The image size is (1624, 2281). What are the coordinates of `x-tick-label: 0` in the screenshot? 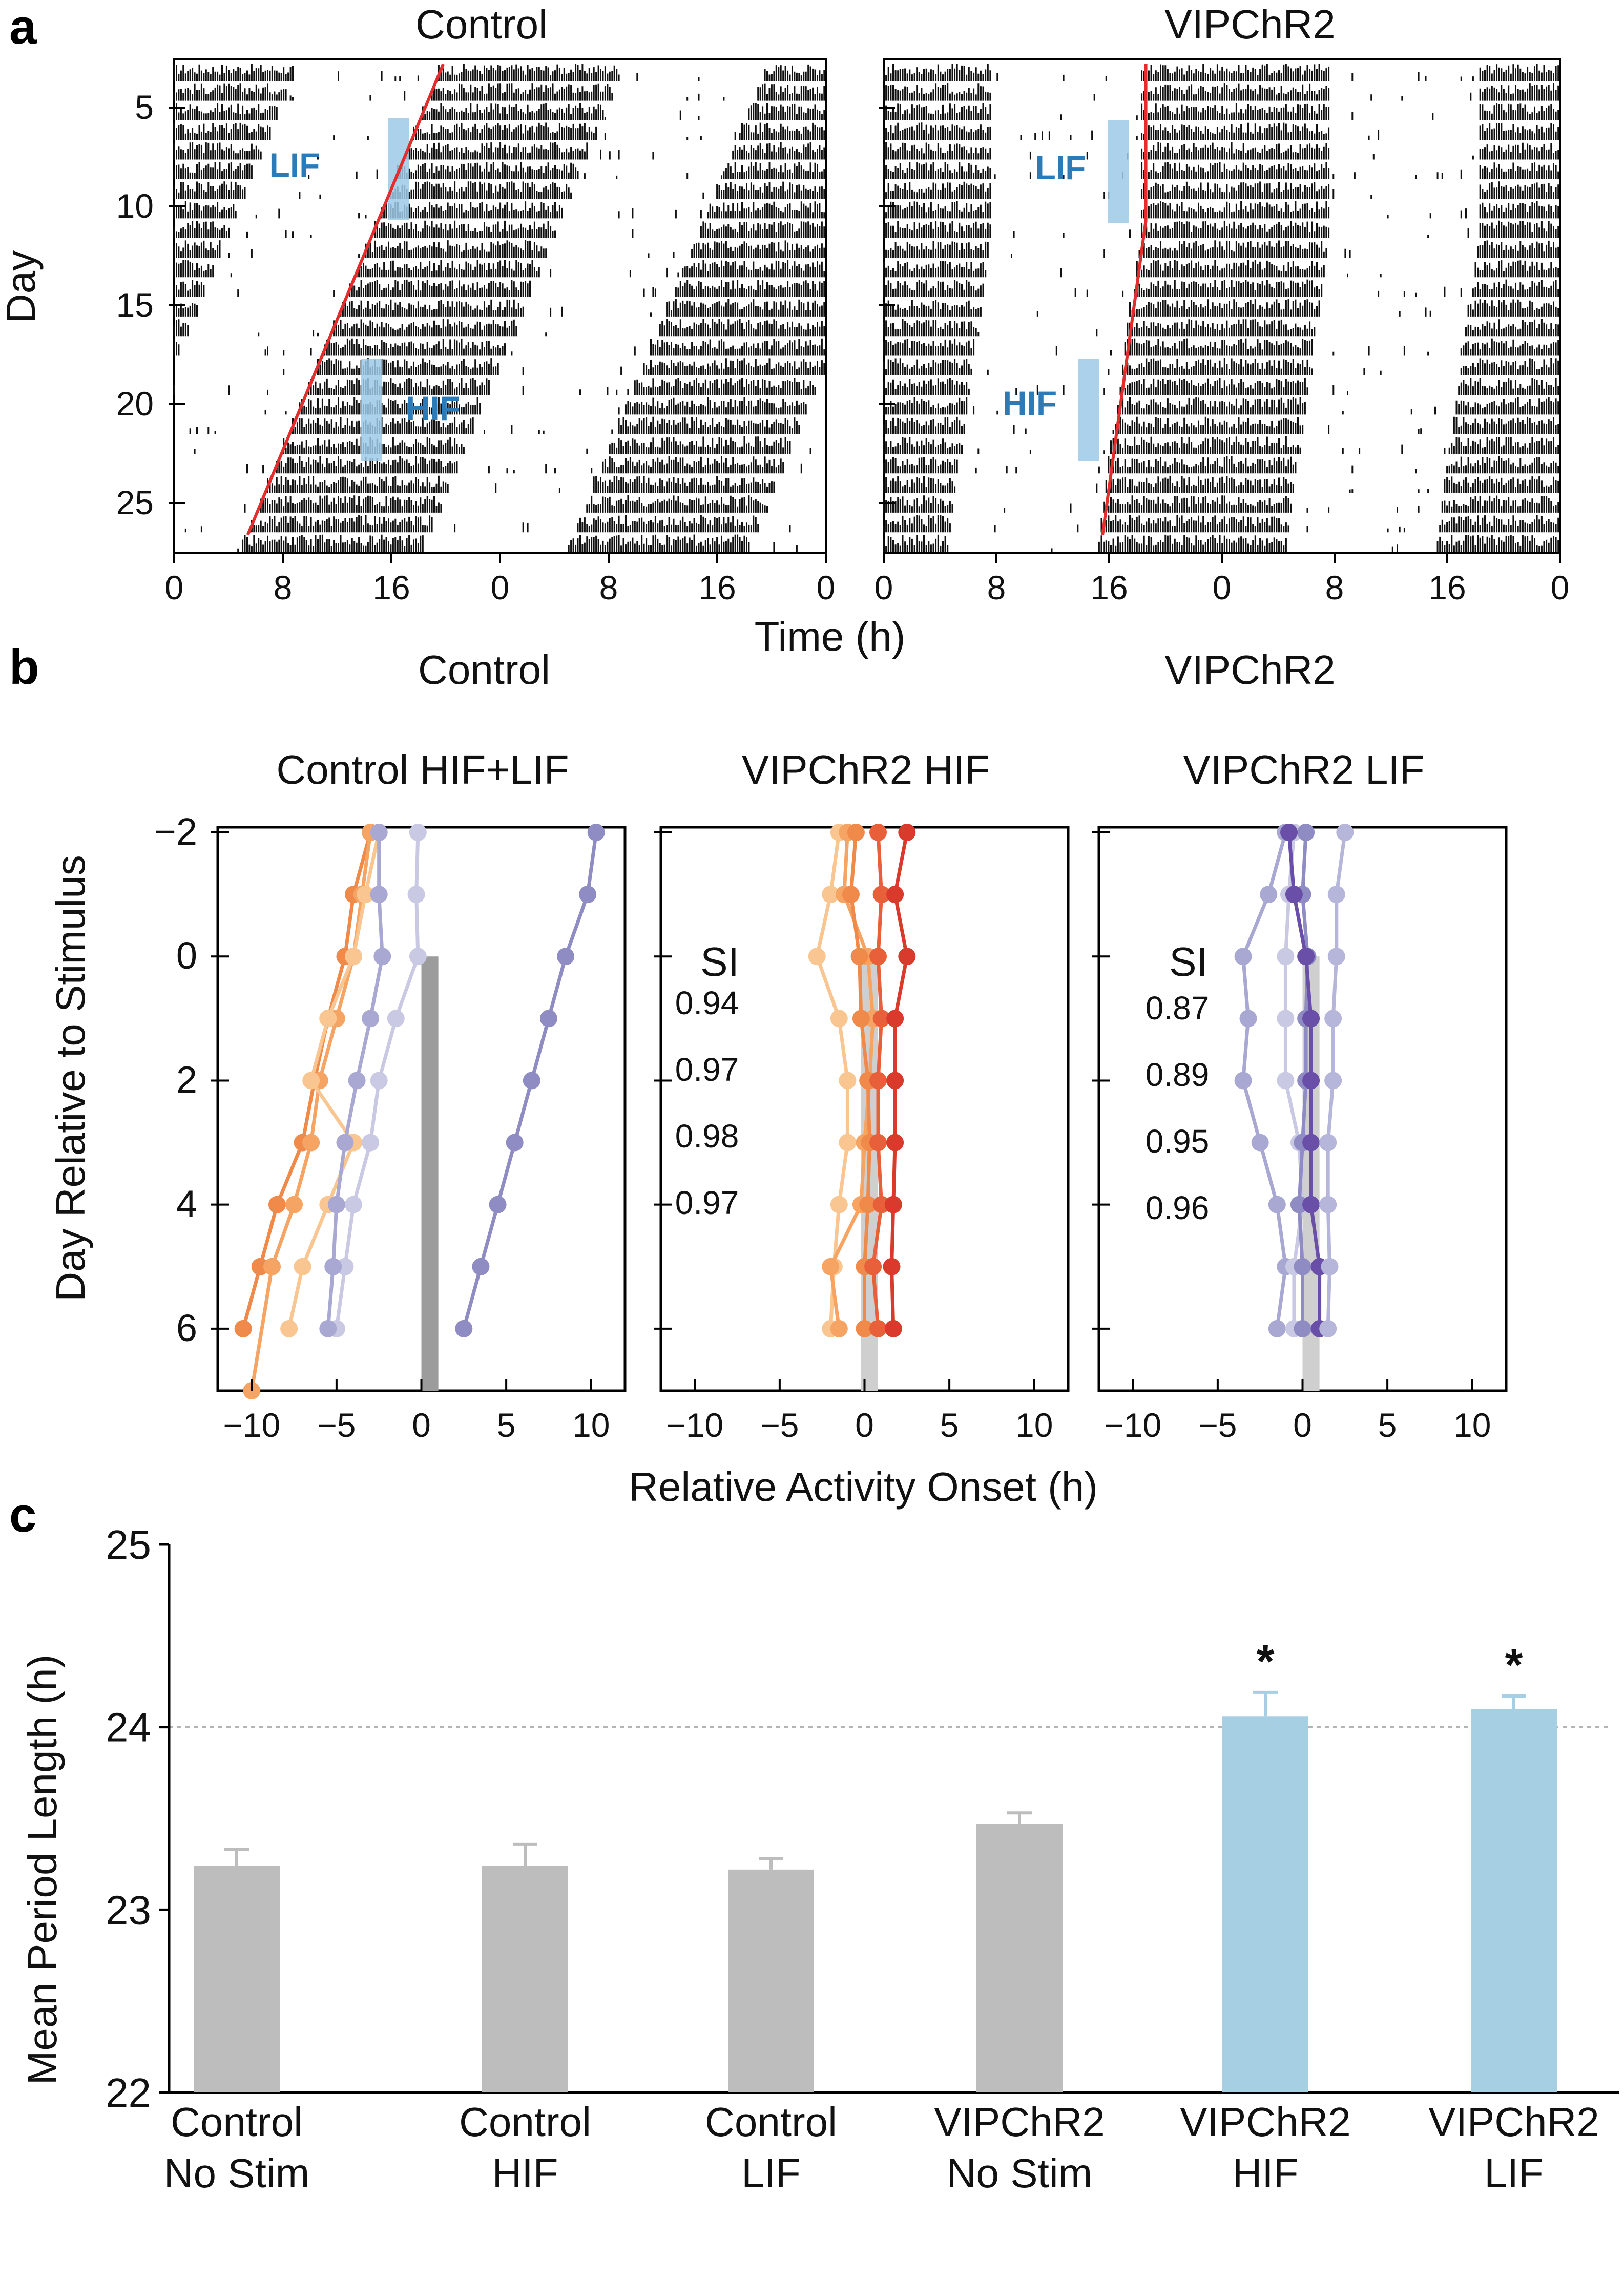 It's located at (864, 1425).